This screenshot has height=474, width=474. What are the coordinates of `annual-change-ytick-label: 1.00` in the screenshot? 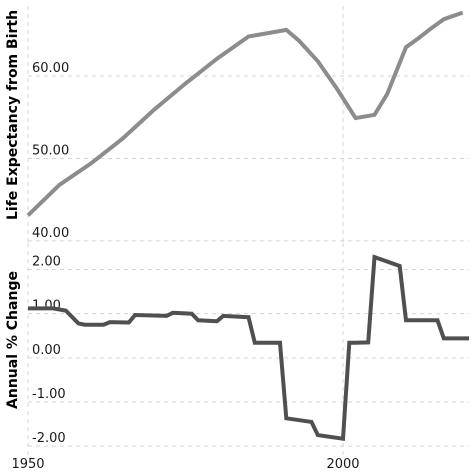 It's located at (46, 306).